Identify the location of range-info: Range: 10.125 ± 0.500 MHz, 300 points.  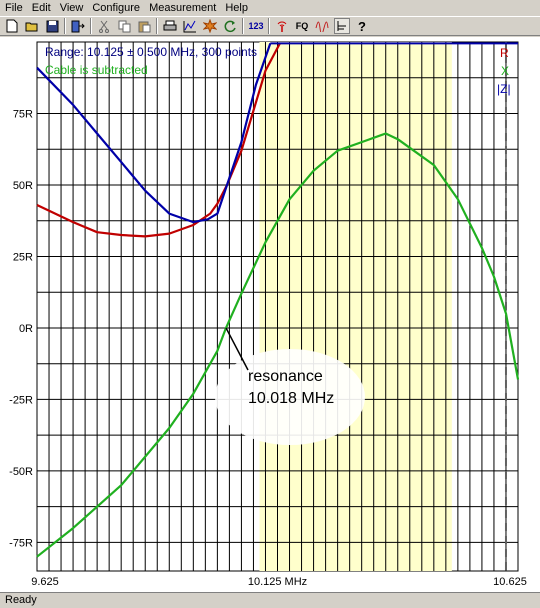
(151, 52).